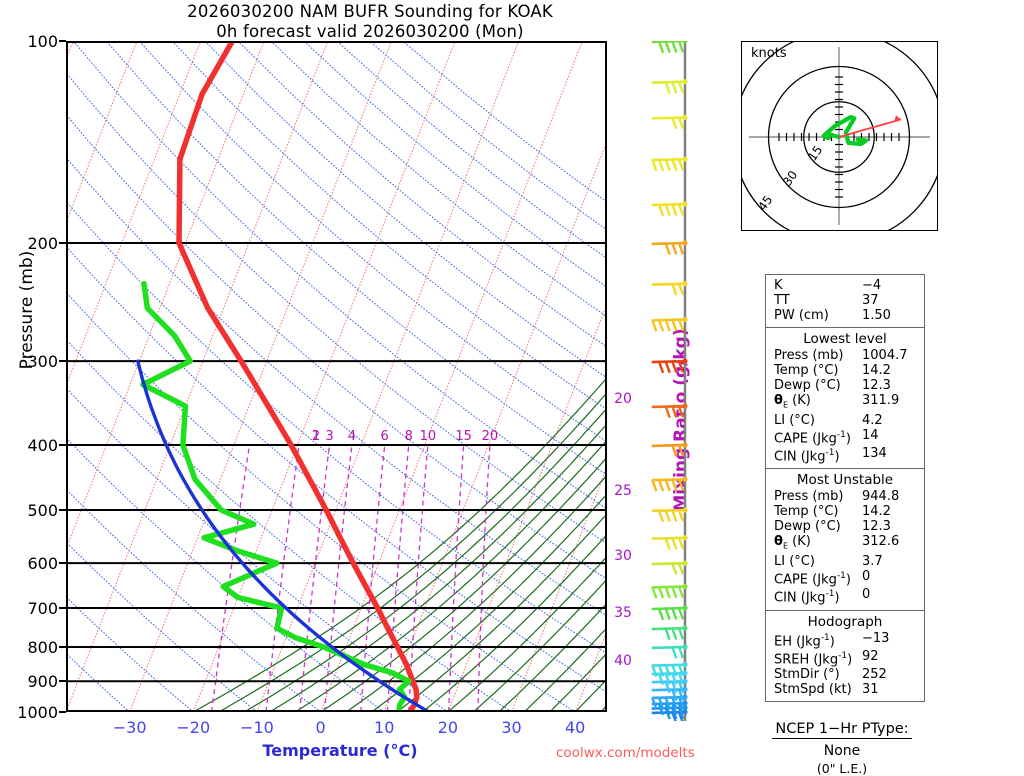 The height and width of the screenshot is (776, 1024). What do you see at coordinates (27, 310) in the screenshot?
I see `pressure-axis-title: Pressure (mb)` at bounding box center [27, 310].